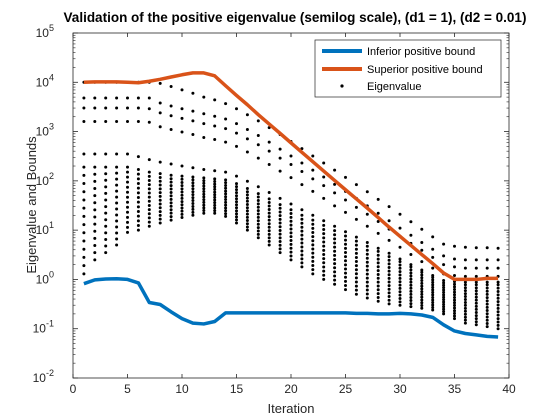 The height and width of the screenshot is (420, 560). Describe the element at coordinates (342, 86) in the screenshot. I see `legend-swatch-eigenvalue` at that location.